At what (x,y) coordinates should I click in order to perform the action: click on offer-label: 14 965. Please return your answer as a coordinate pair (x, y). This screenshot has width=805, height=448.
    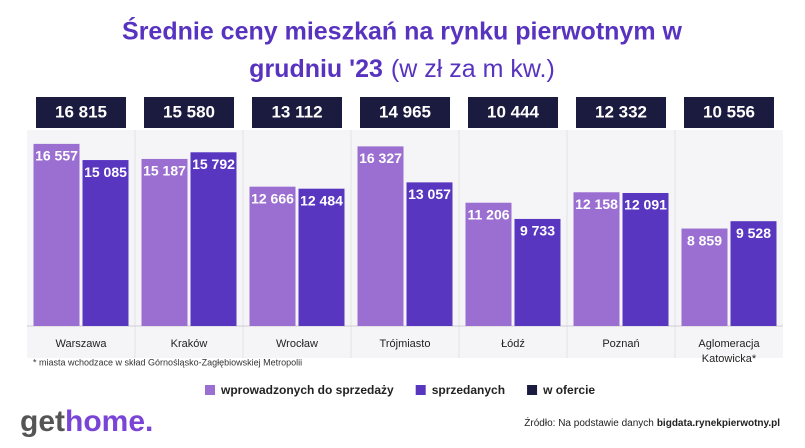
    Looking at the image, I should click on (405, 111).